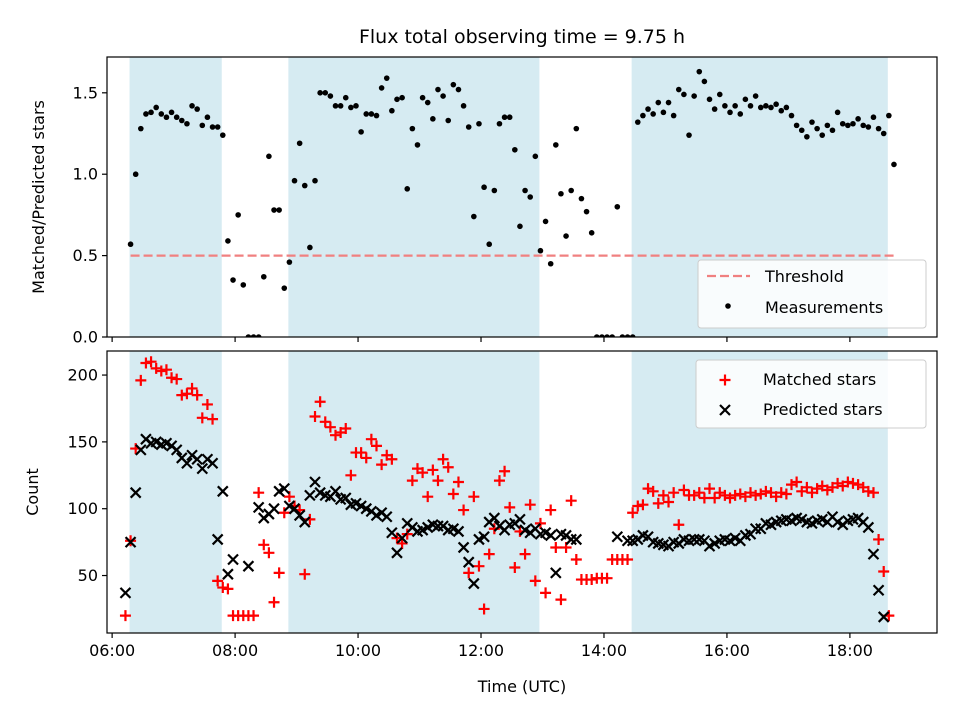 The height and width of the screenshot is (725, 960). I want to click on chart-title: Flux total observing time = 9.75 h, so click(522, 37).